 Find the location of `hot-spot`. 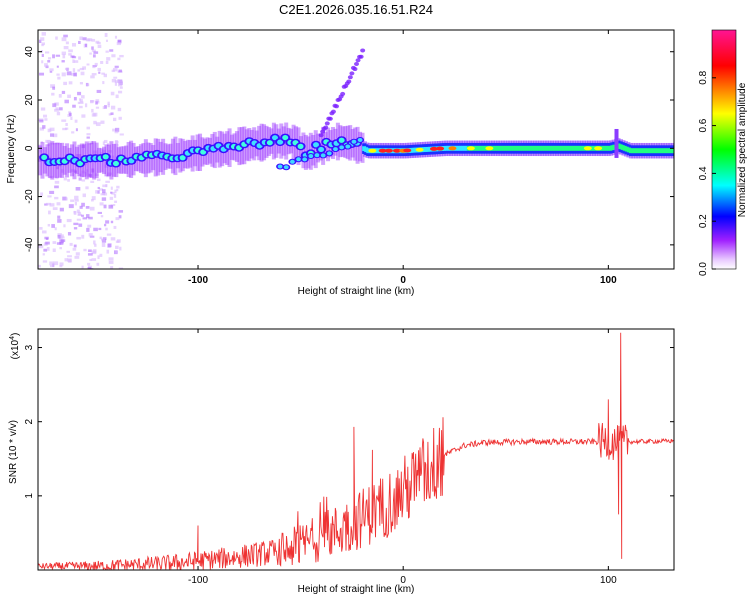

hot-spot is located at coordinates (587, 148).